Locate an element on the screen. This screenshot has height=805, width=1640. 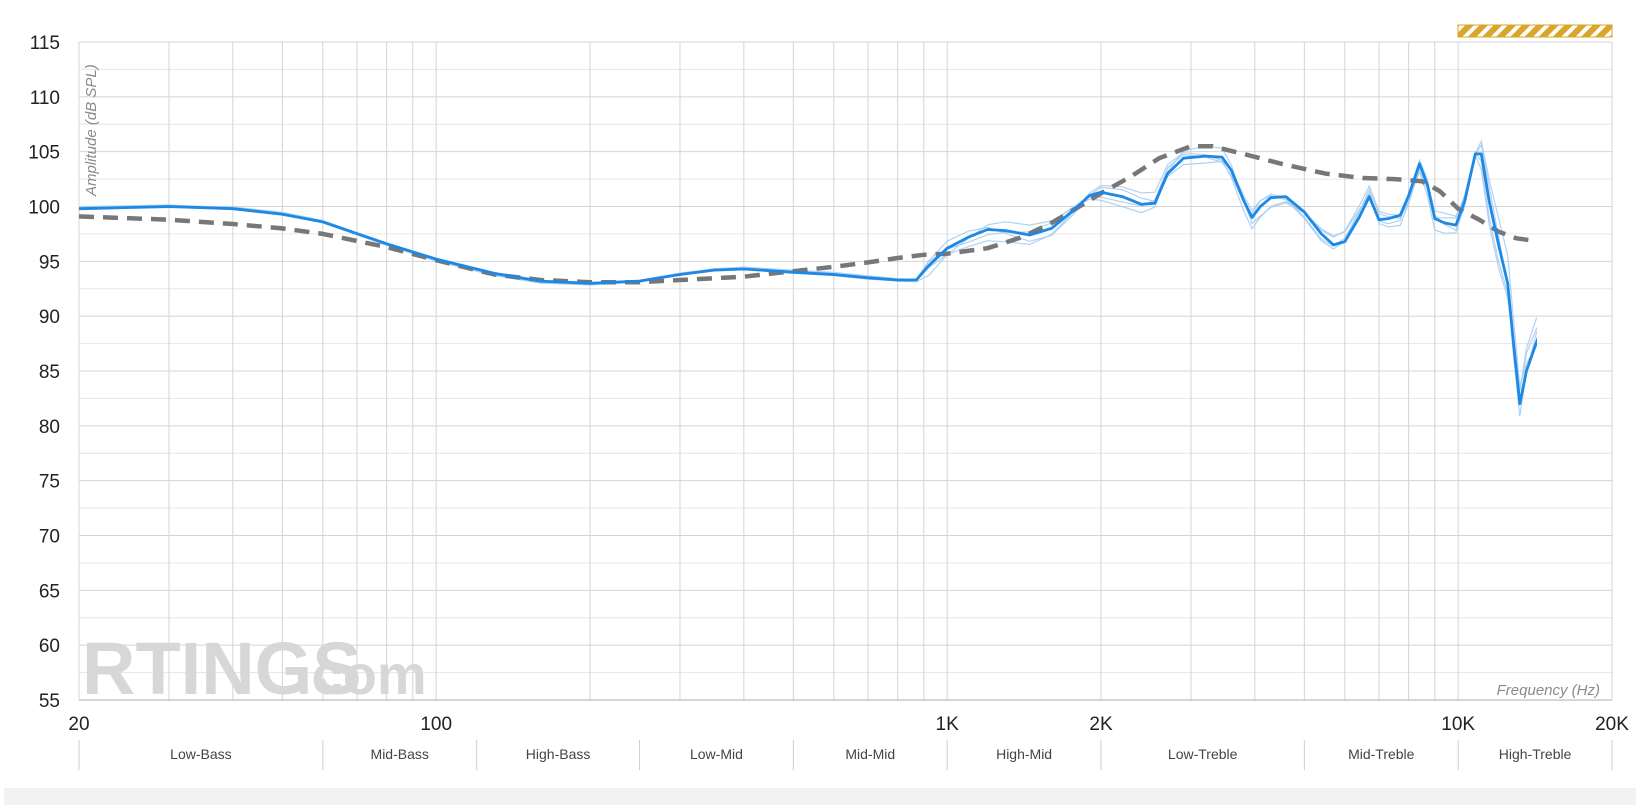
y-axis-ticks: 115 110 105 100 95 90 85 80 75 70 65 60 55 is located at coordinates (44, 372).